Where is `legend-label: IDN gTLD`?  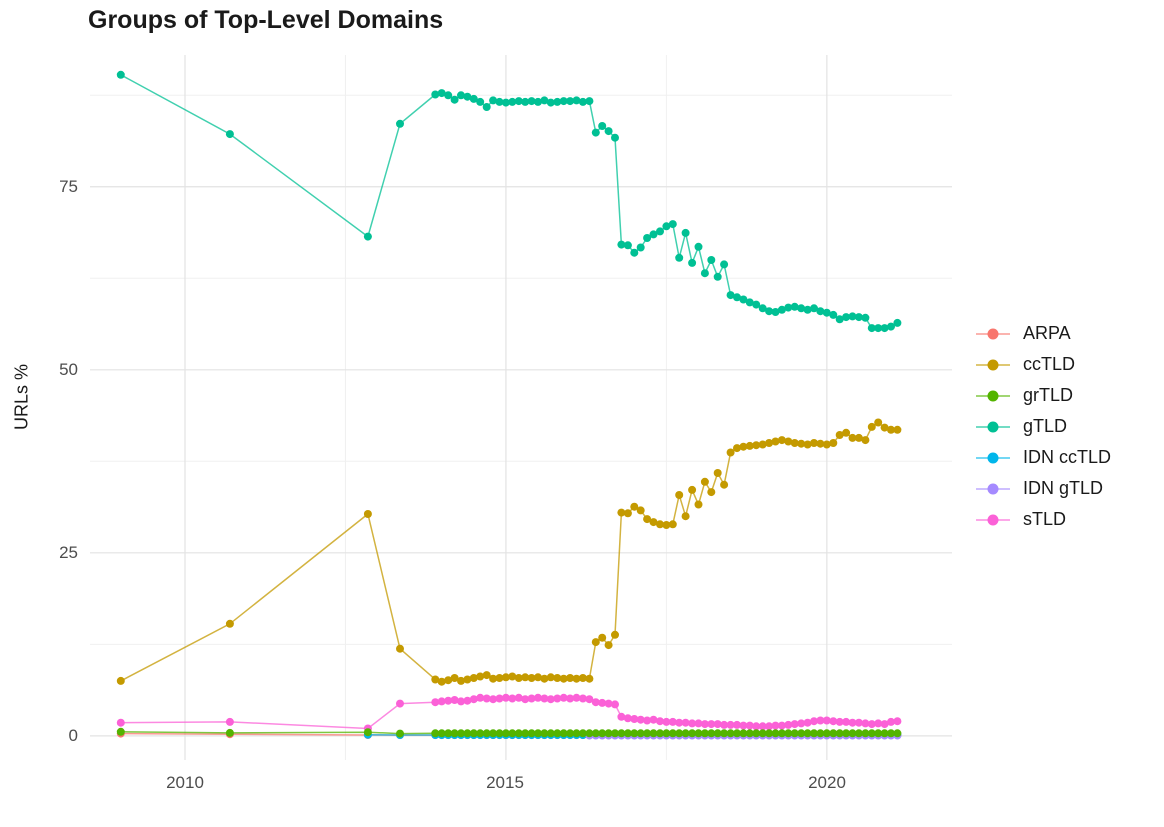 legend-label: IDN gTLD is located at coordinates (1063, 488).